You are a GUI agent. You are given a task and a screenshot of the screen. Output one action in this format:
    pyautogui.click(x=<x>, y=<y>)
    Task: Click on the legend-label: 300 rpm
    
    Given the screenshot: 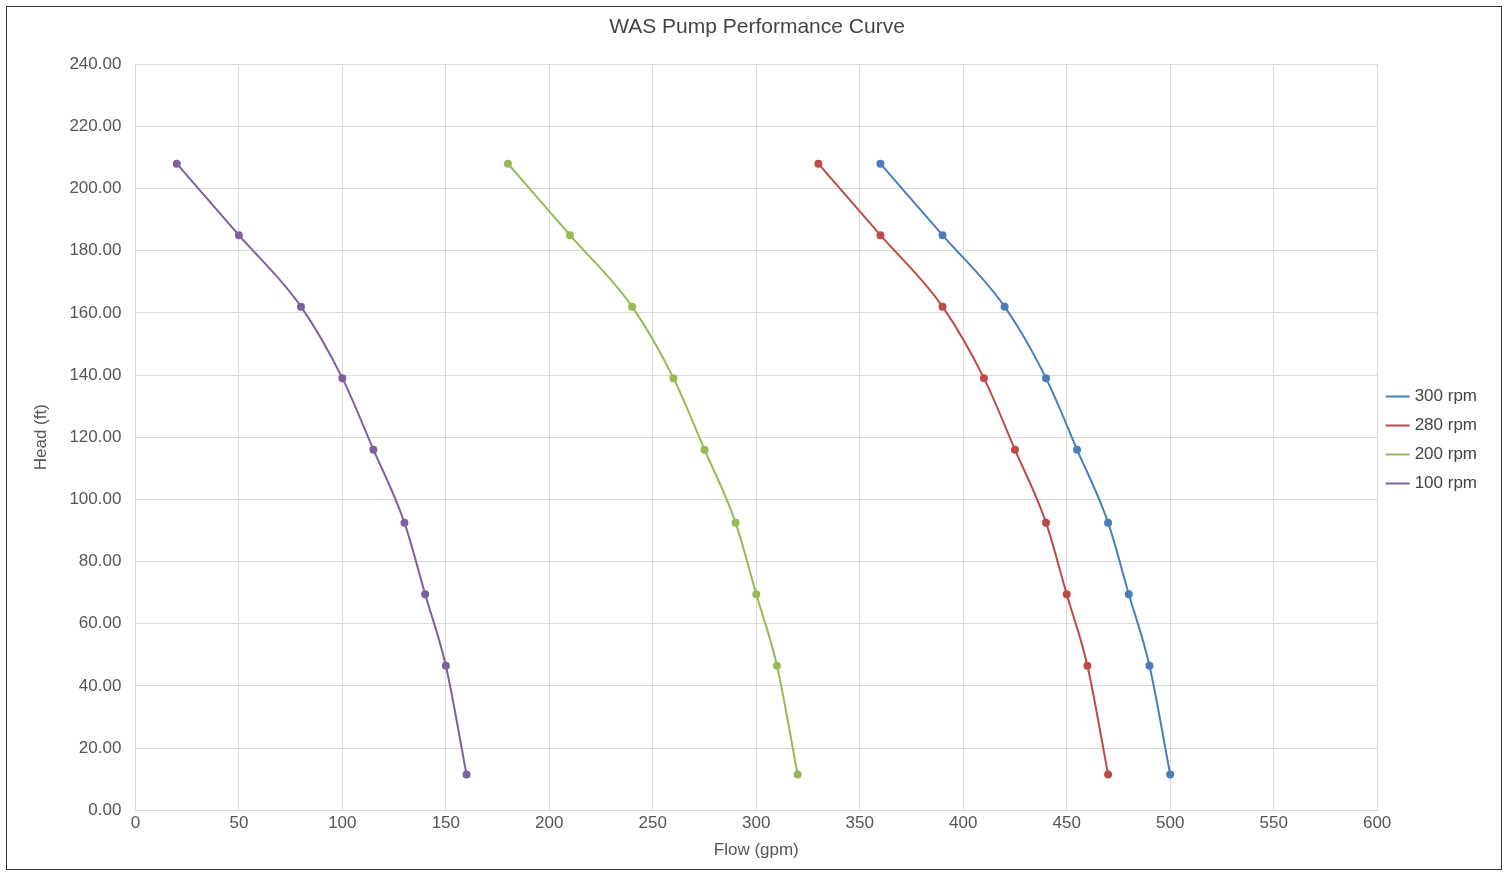 What is the action you would take?
    pyautogui.click(x=1446, y=396)
    